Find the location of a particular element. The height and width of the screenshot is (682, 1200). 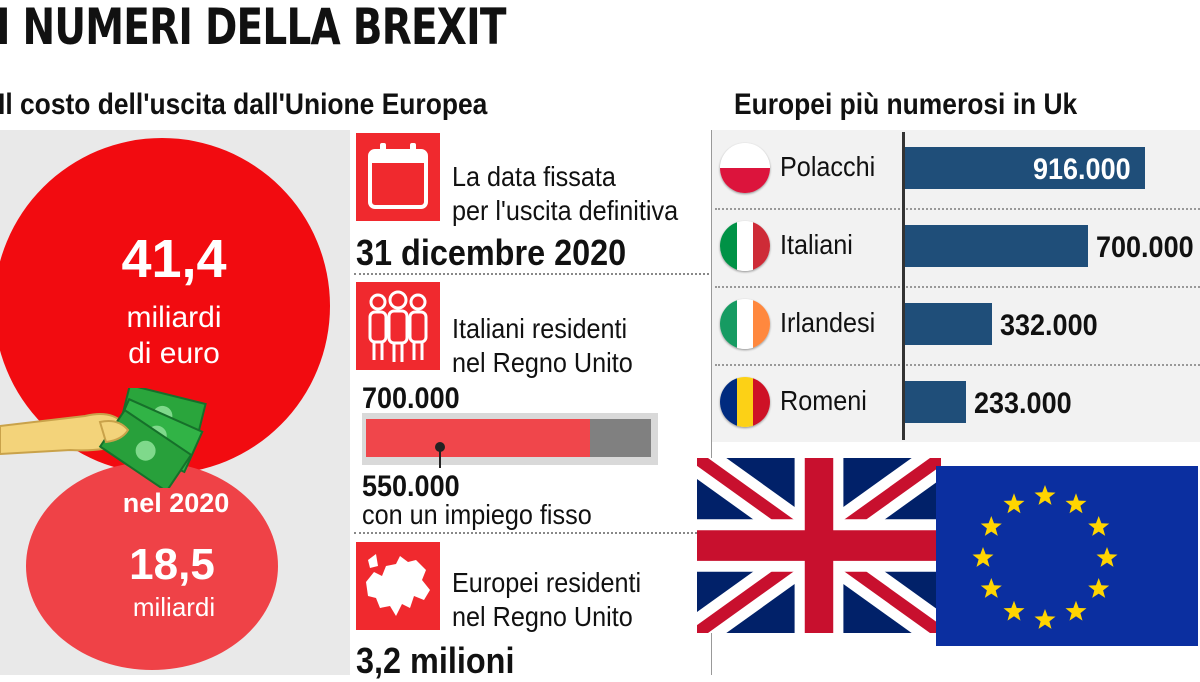

year-cost-unit: miliardi is located at coordinates (174, 607).